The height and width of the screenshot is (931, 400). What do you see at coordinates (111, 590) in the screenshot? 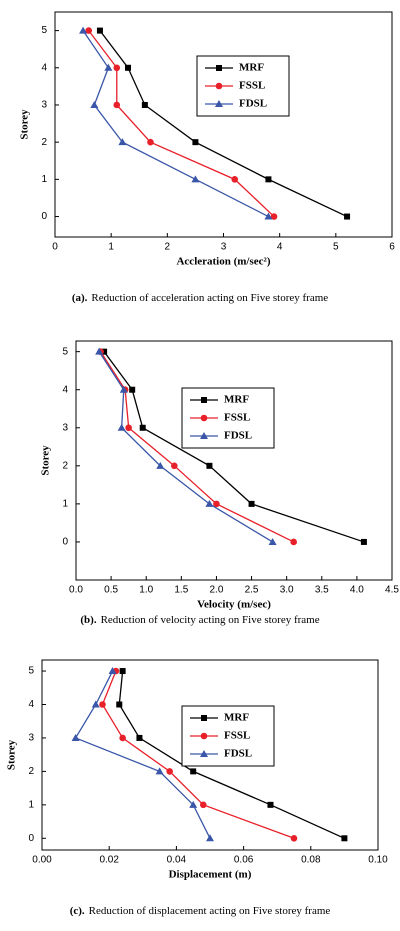
I see `x-tick-label: 0.5` at bounding box center [111, 590].